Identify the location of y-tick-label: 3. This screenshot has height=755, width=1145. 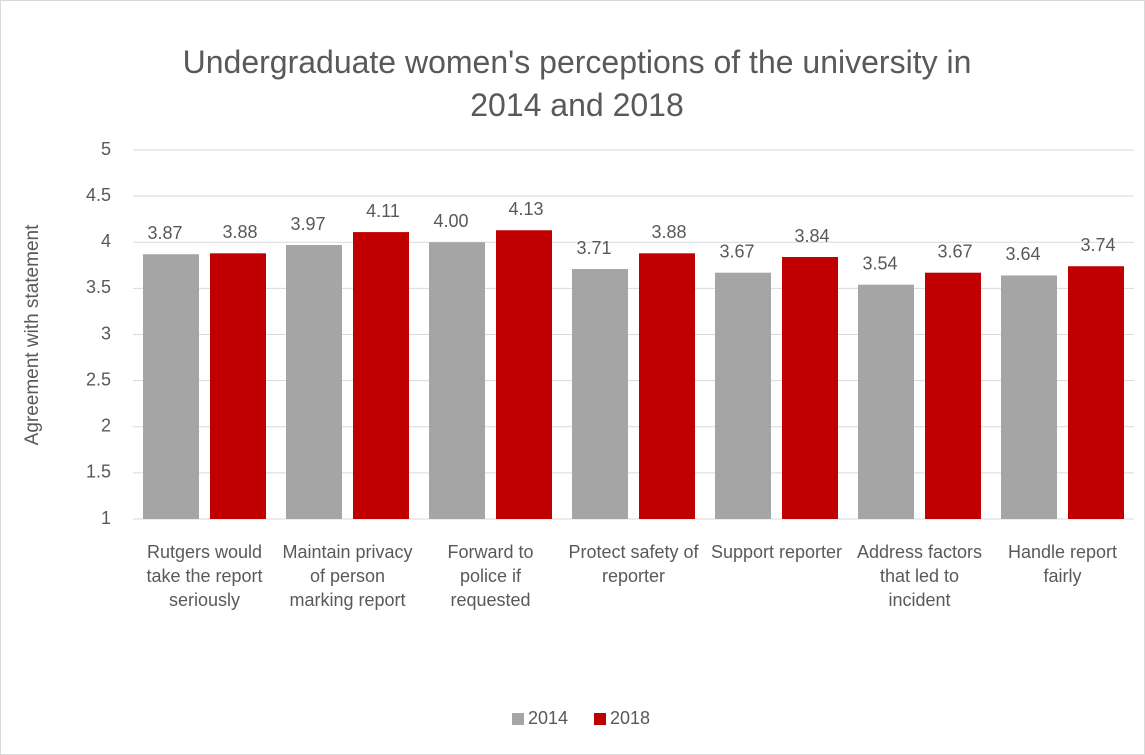
(106, 333).